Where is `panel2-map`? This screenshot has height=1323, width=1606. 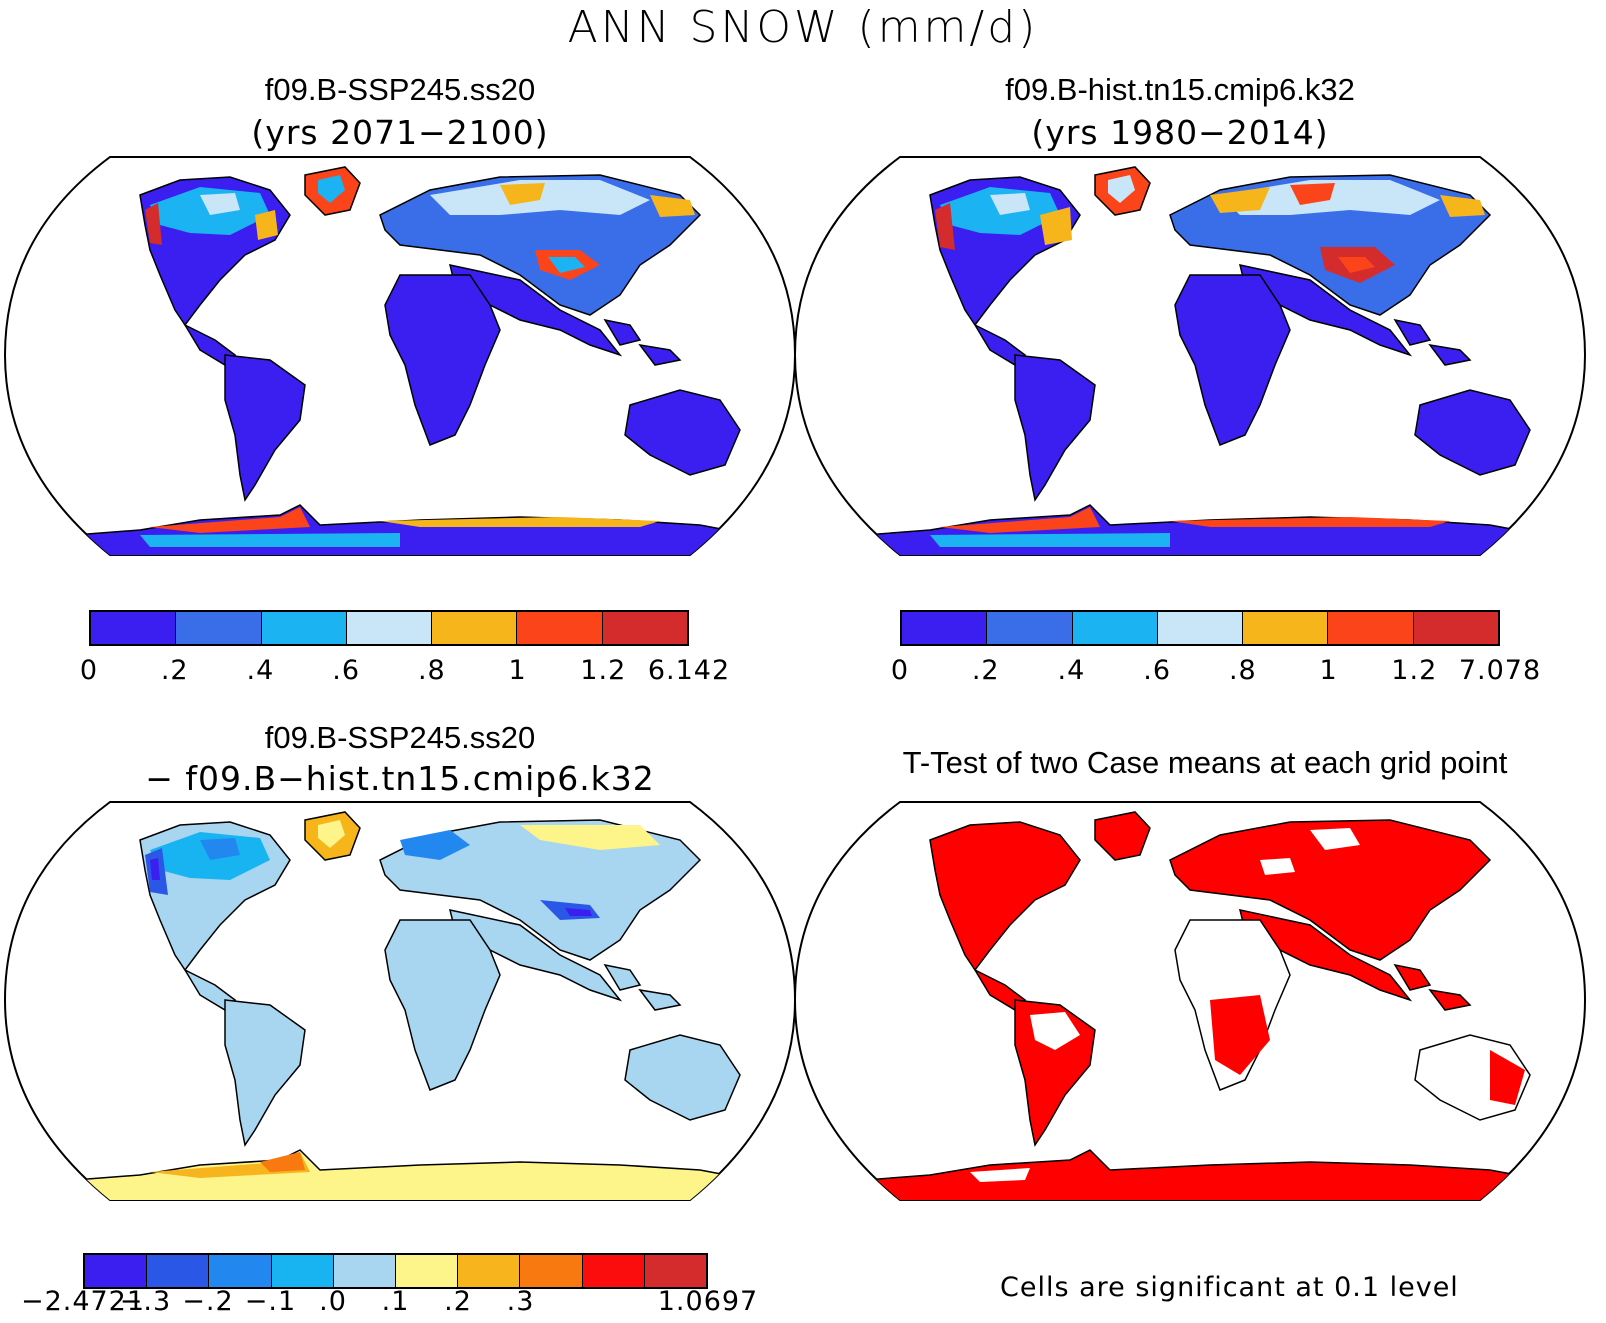
panel2-map is located at coordinates (1190, 356).